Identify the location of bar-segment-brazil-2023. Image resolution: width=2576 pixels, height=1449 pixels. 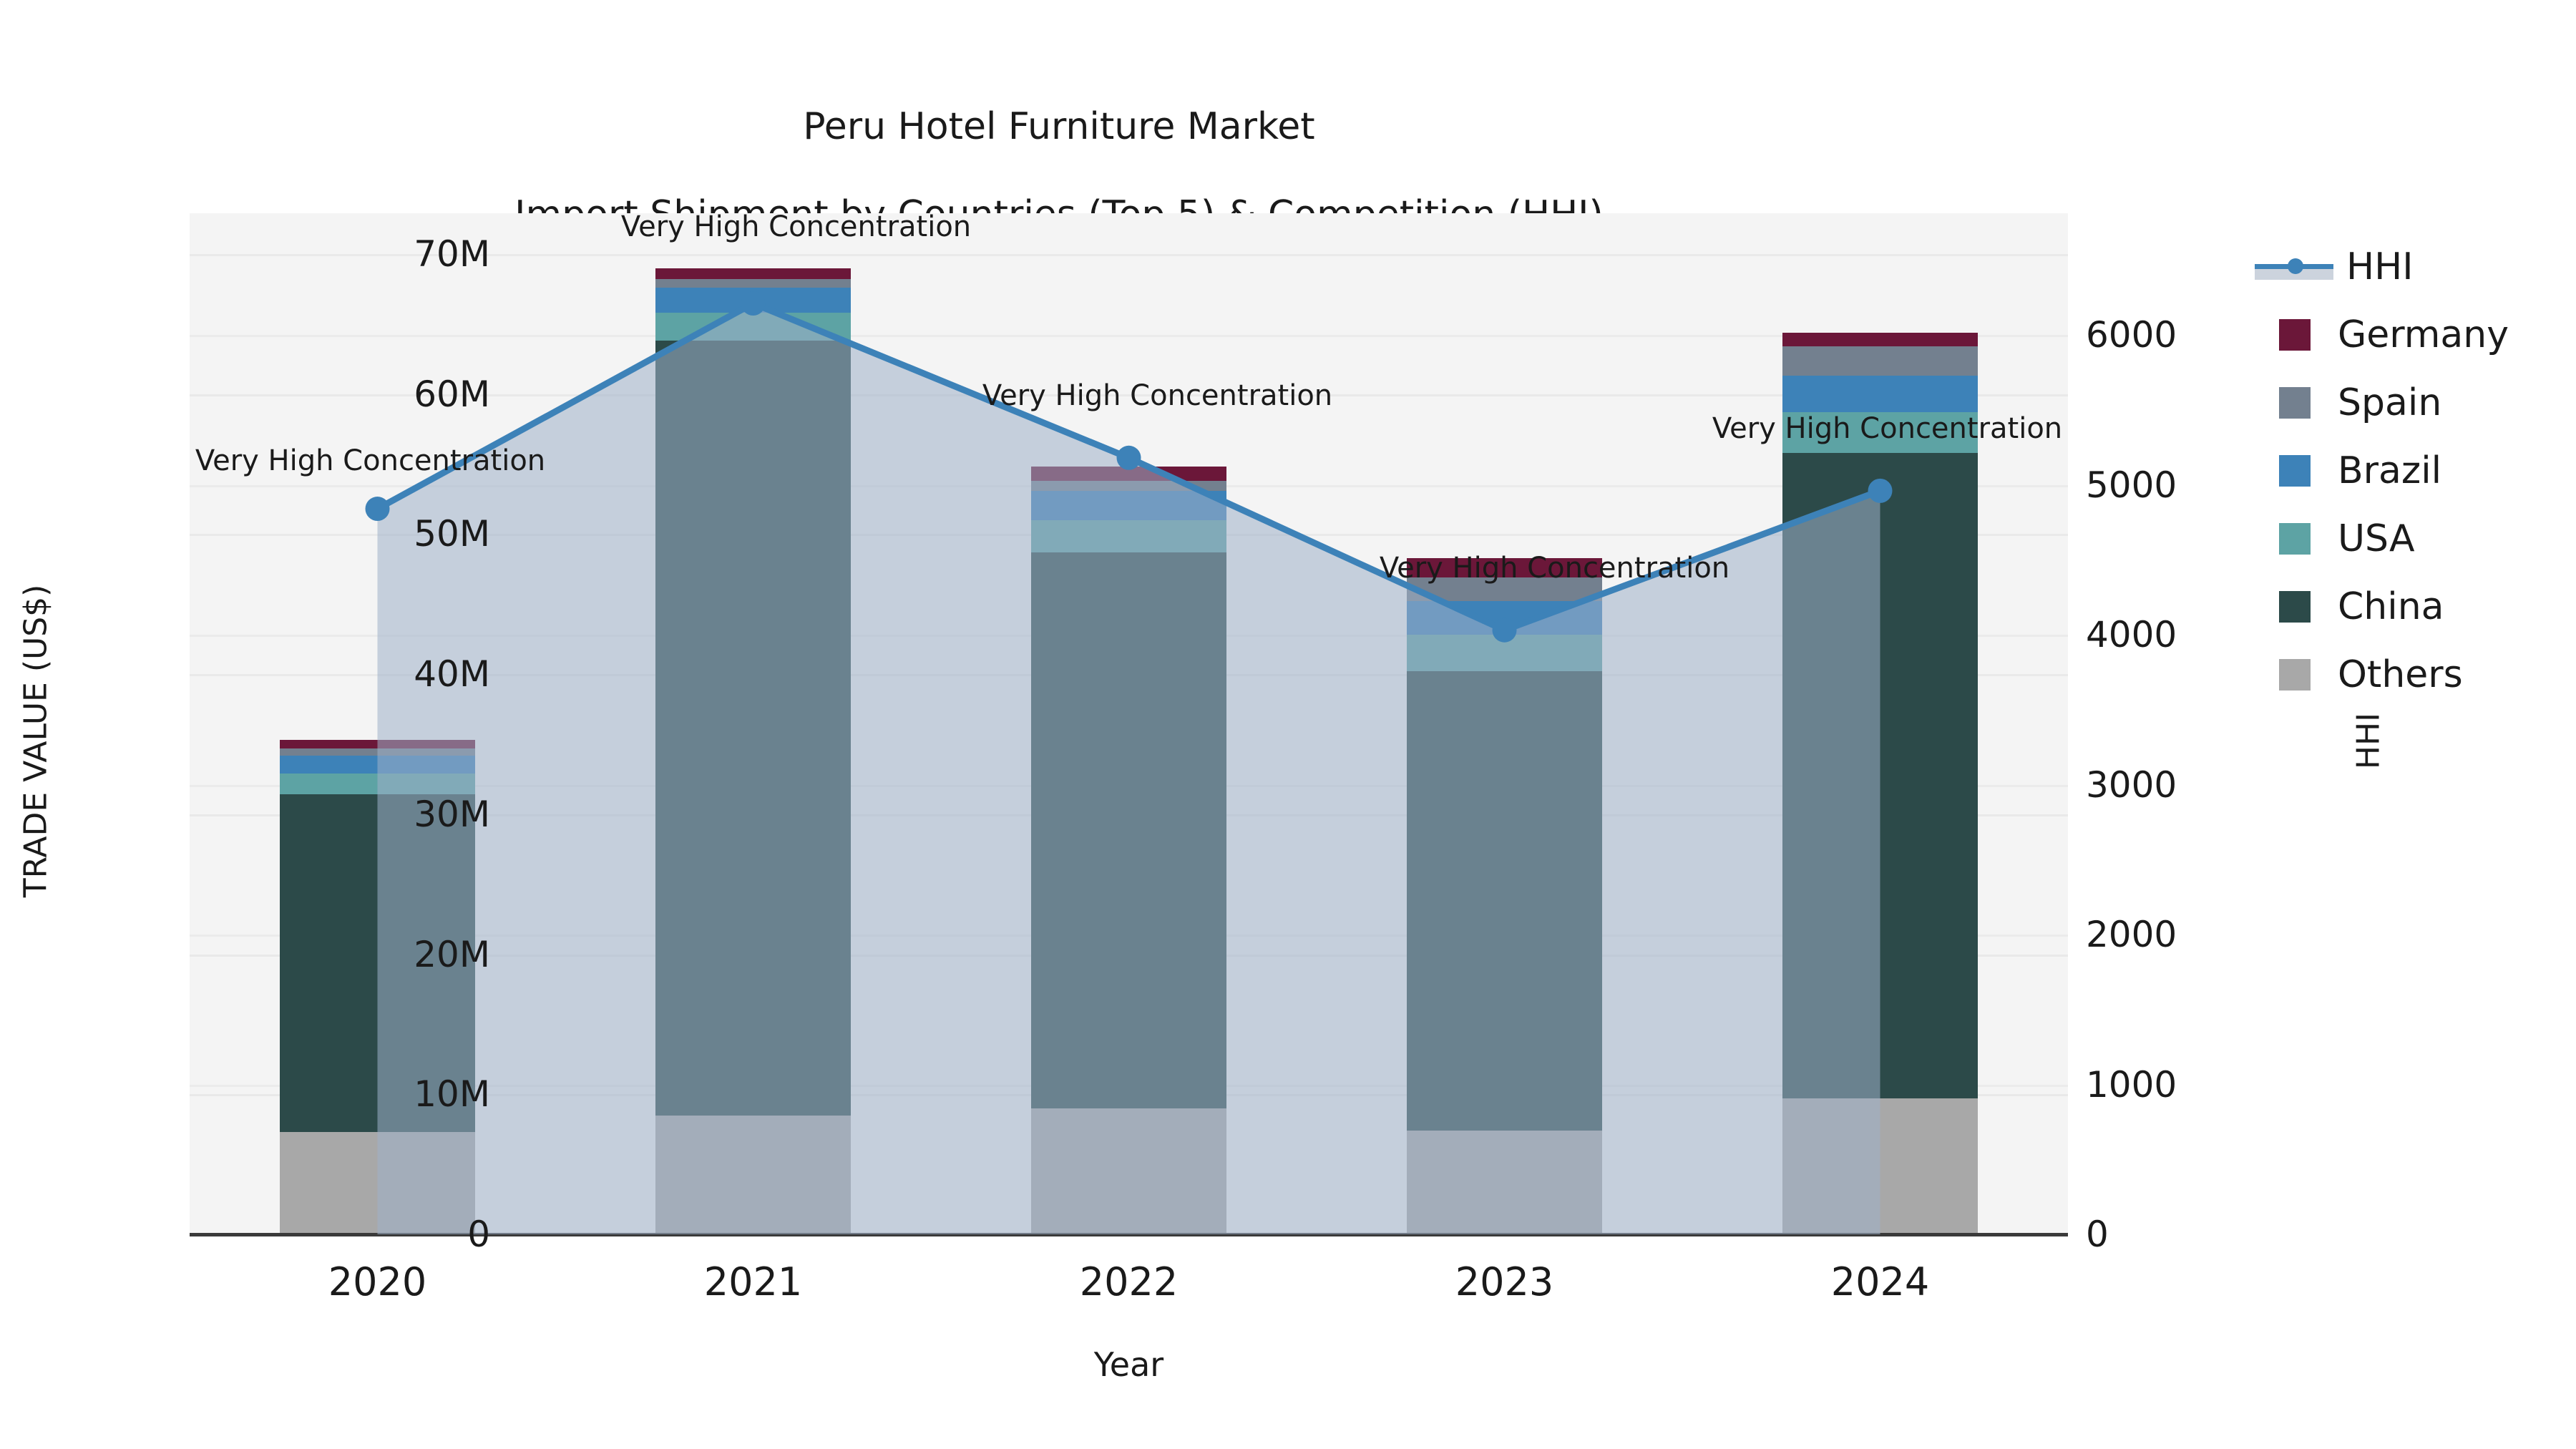
(1504, 618).